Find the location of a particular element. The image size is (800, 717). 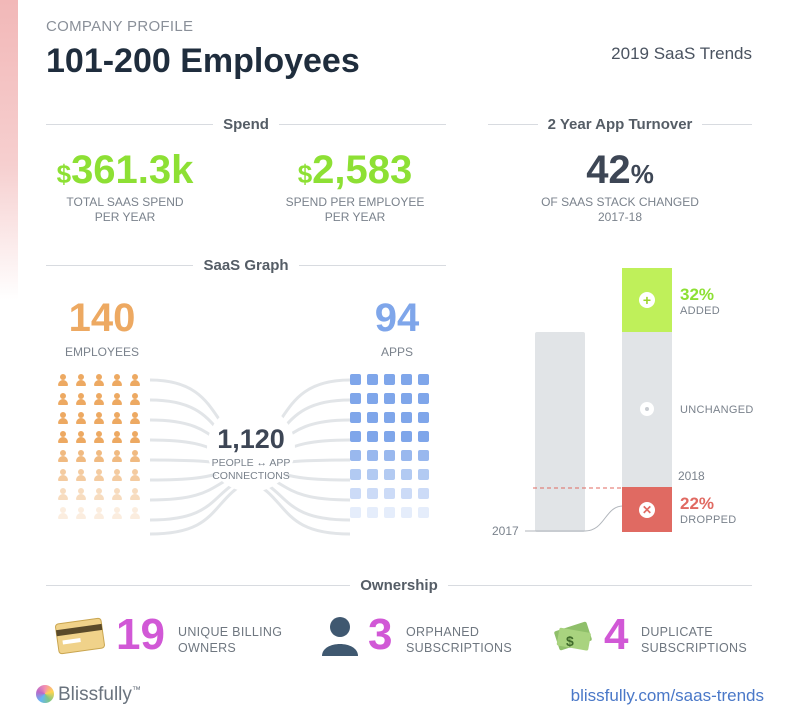

decorative-edge is located at coordinates (9, 150).